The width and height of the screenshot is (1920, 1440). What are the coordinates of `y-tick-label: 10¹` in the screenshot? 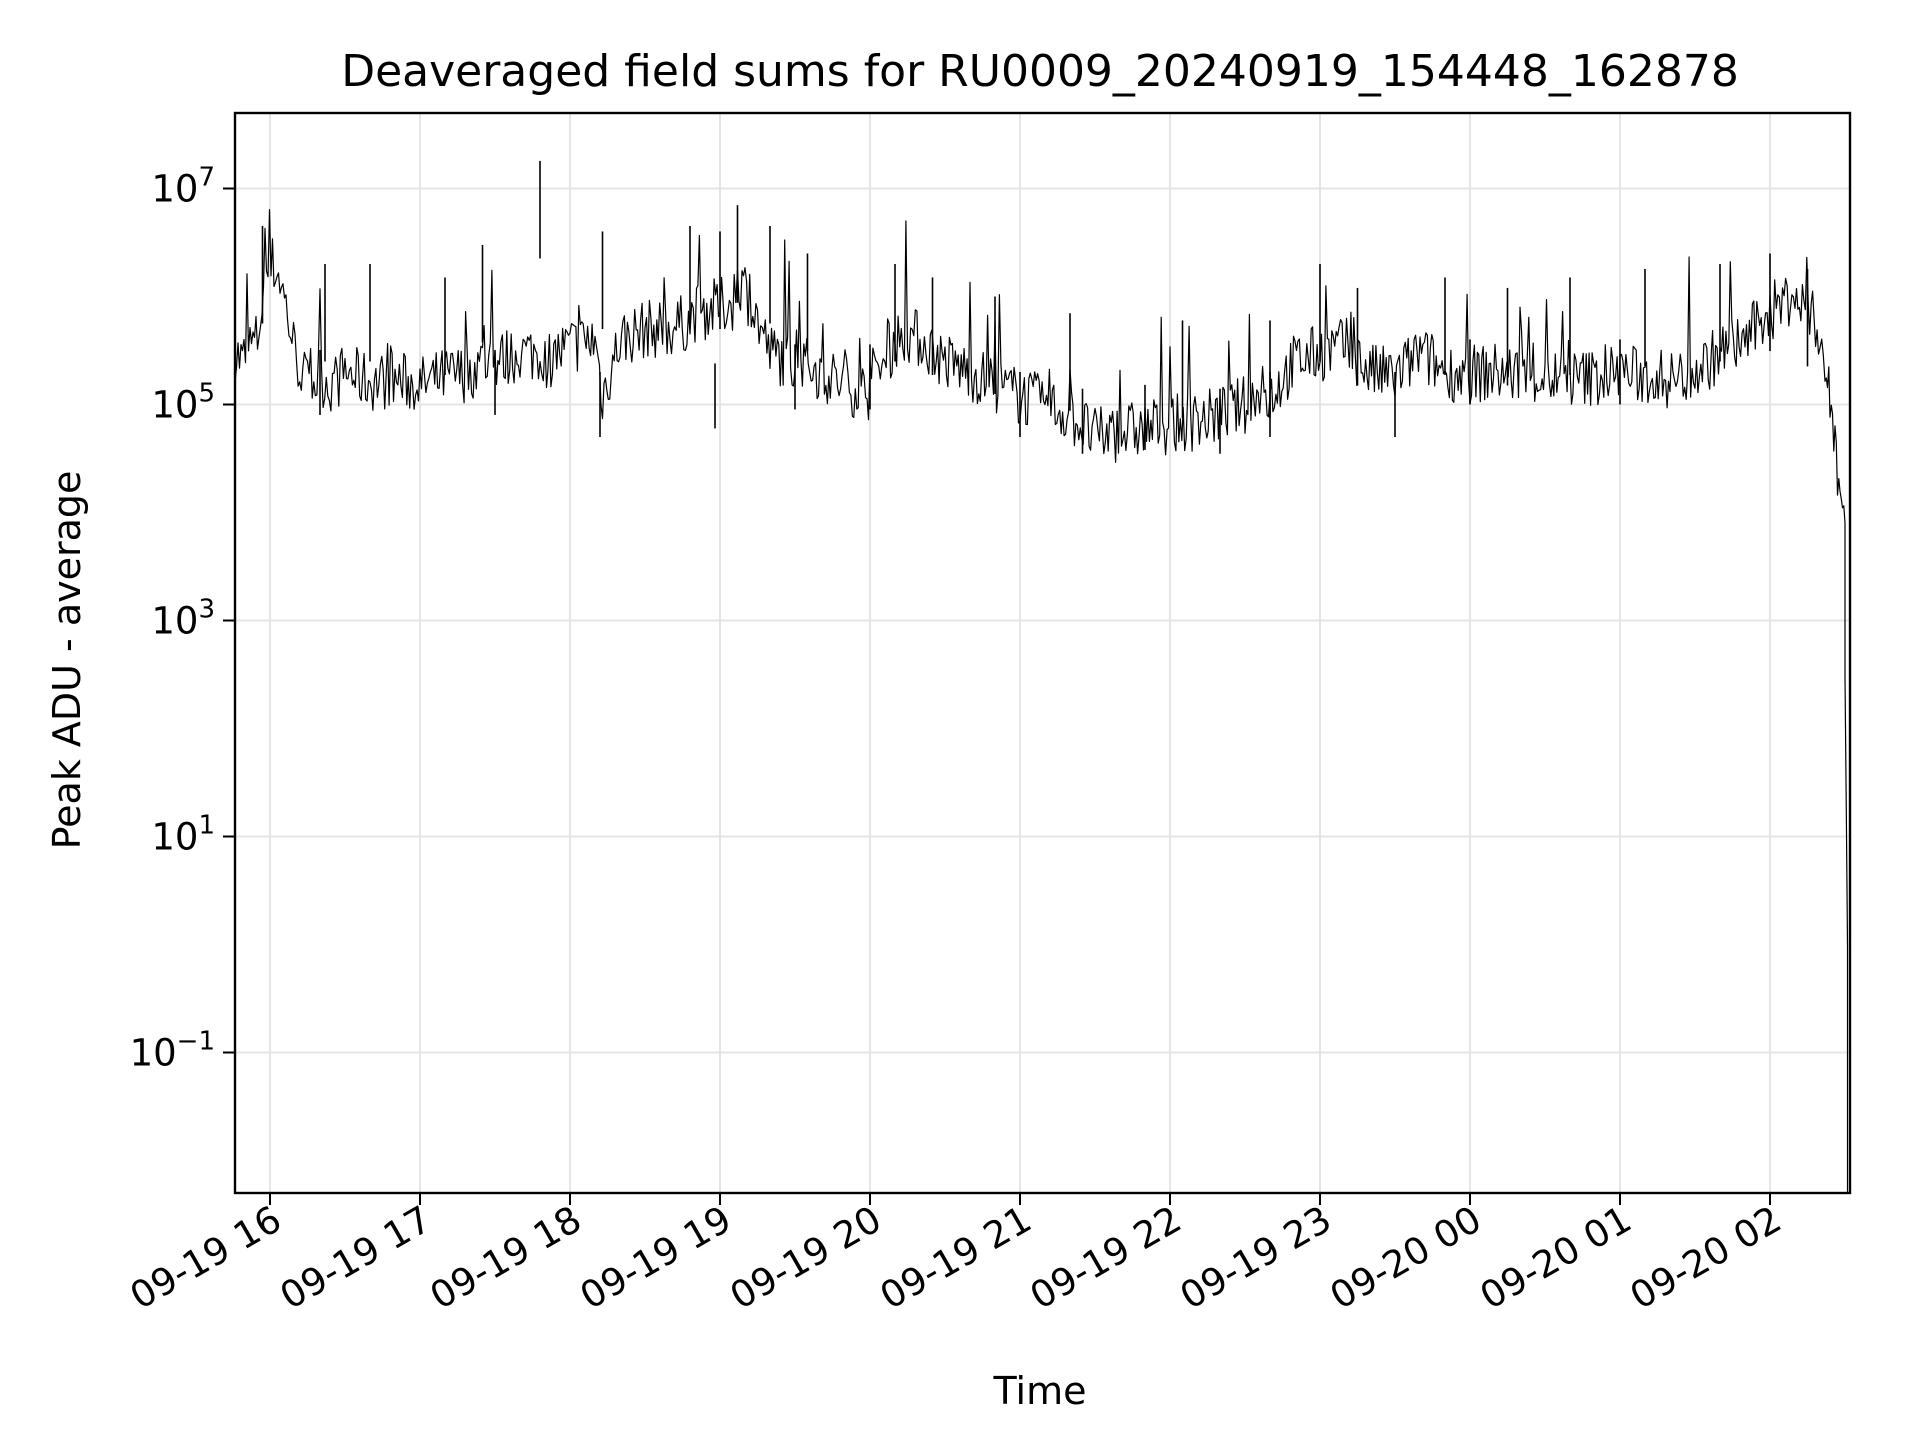 It's located at (183, 834).